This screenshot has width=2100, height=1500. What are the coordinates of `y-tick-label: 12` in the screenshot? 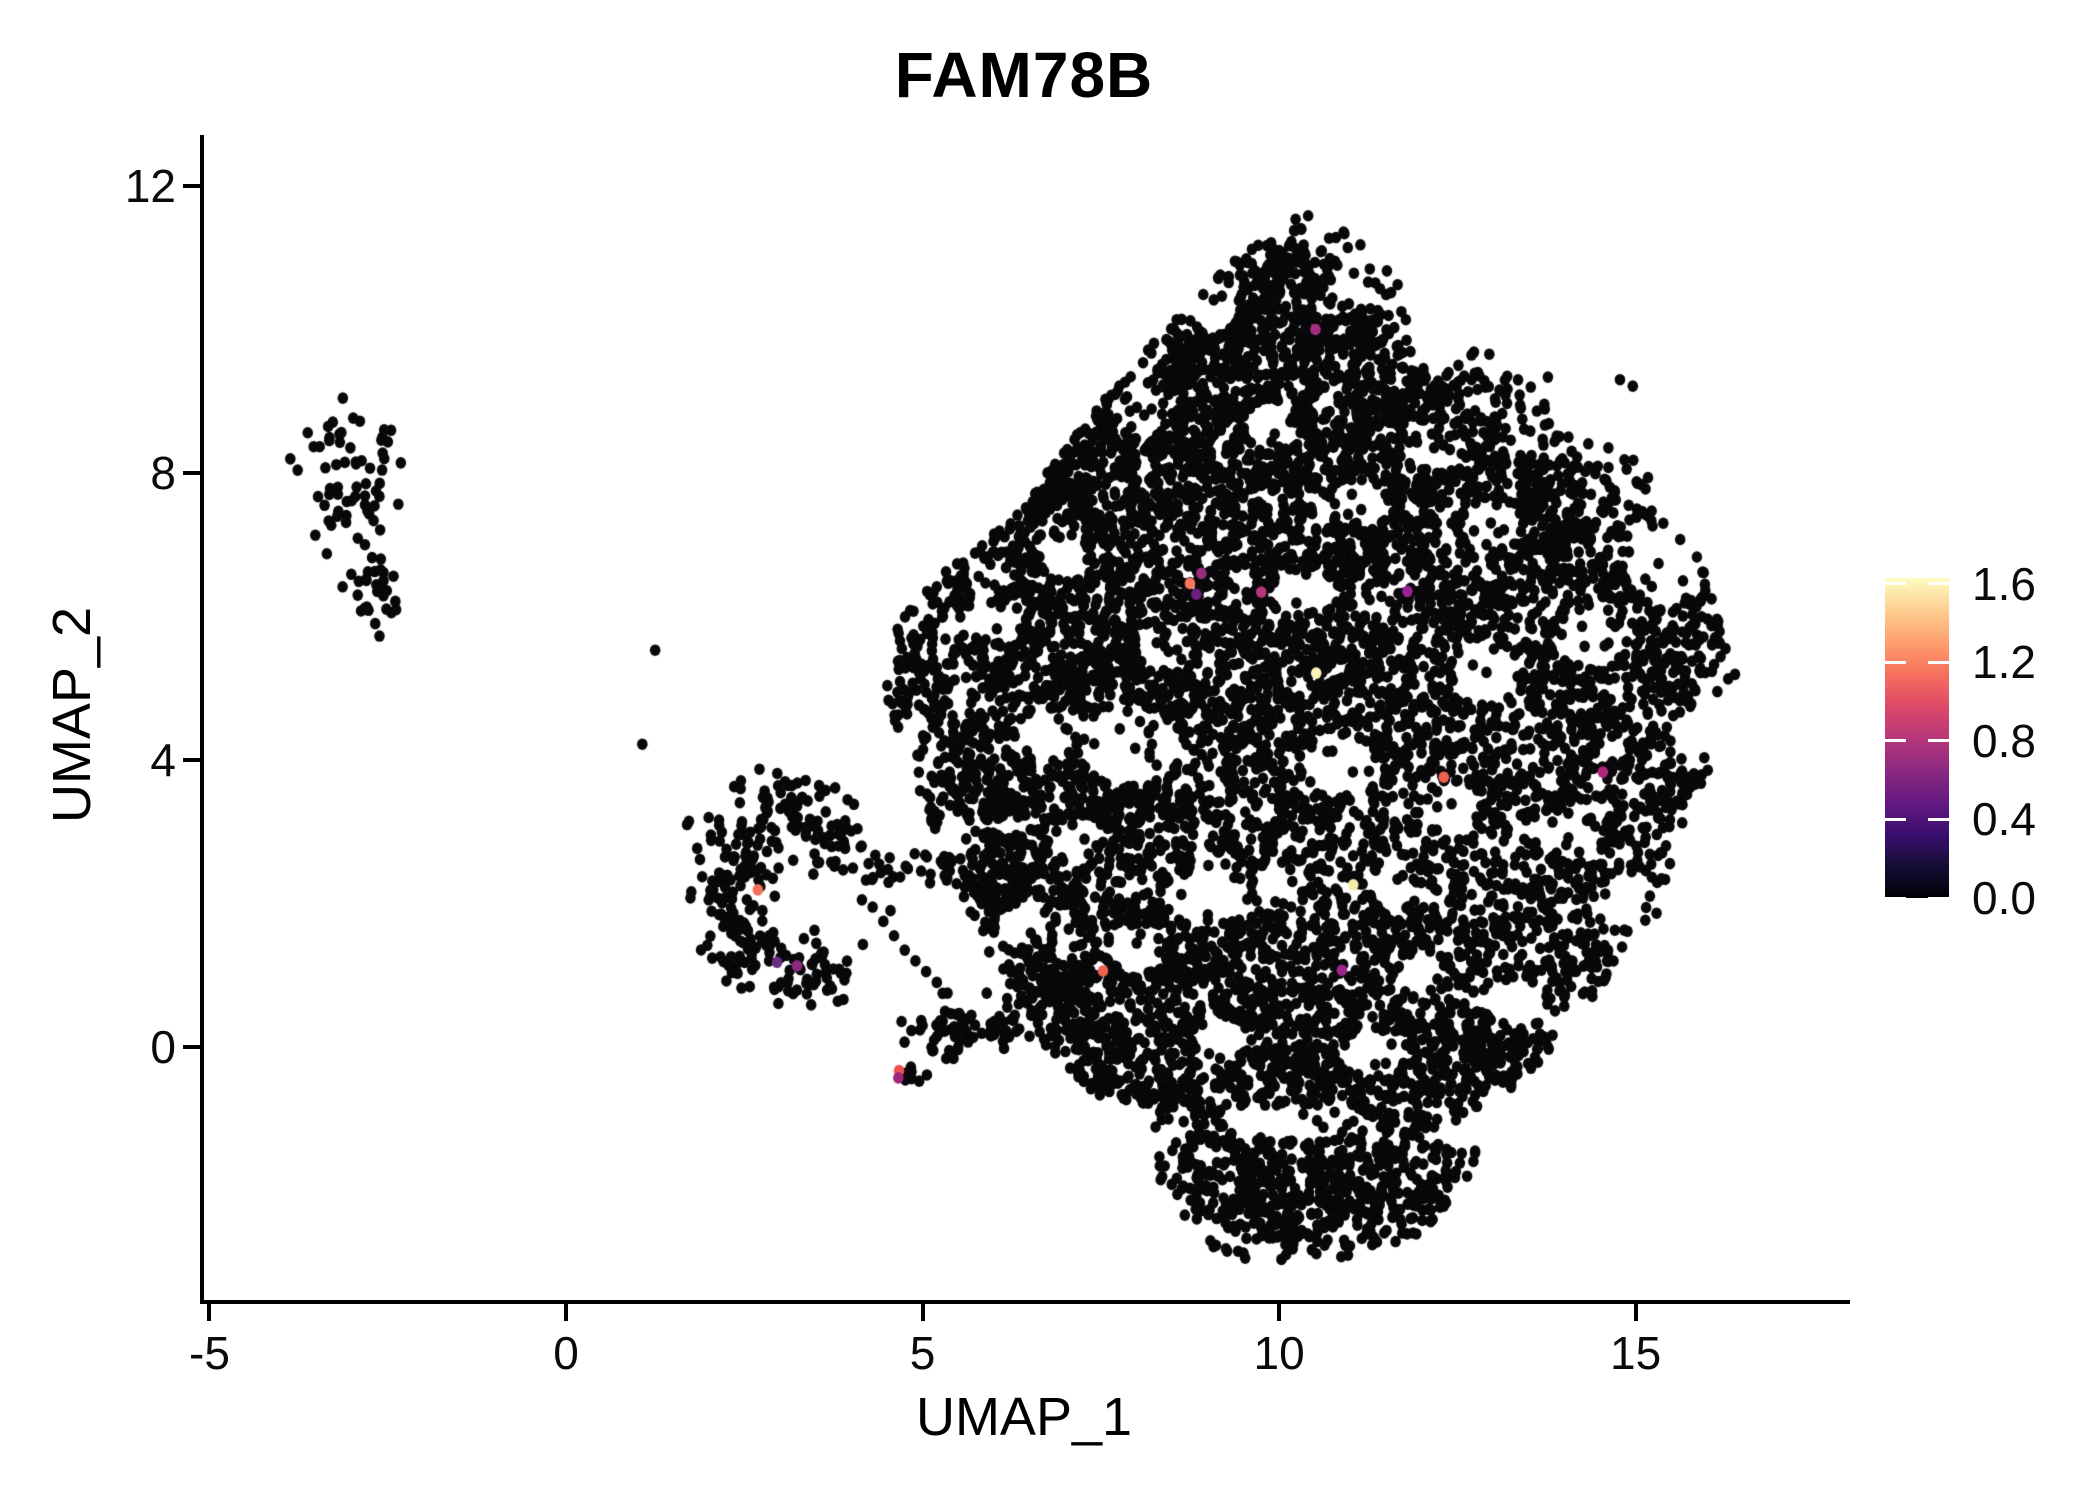 It's located at (150, 185).